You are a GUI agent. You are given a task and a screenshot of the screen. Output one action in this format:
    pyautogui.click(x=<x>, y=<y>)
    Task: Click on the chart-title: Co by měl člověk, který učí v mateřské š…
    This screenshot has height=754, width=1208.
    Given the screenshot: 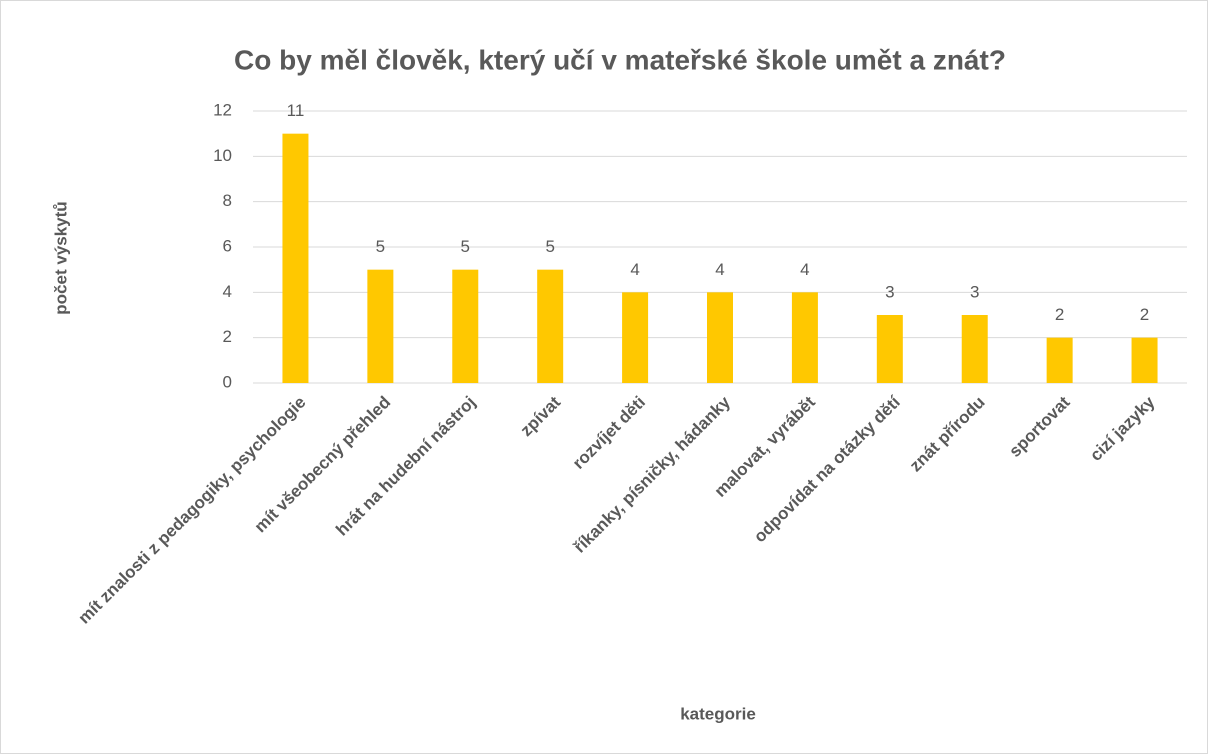 What is the action you would take?
    pyautogui.click(x=620, y=59)
    